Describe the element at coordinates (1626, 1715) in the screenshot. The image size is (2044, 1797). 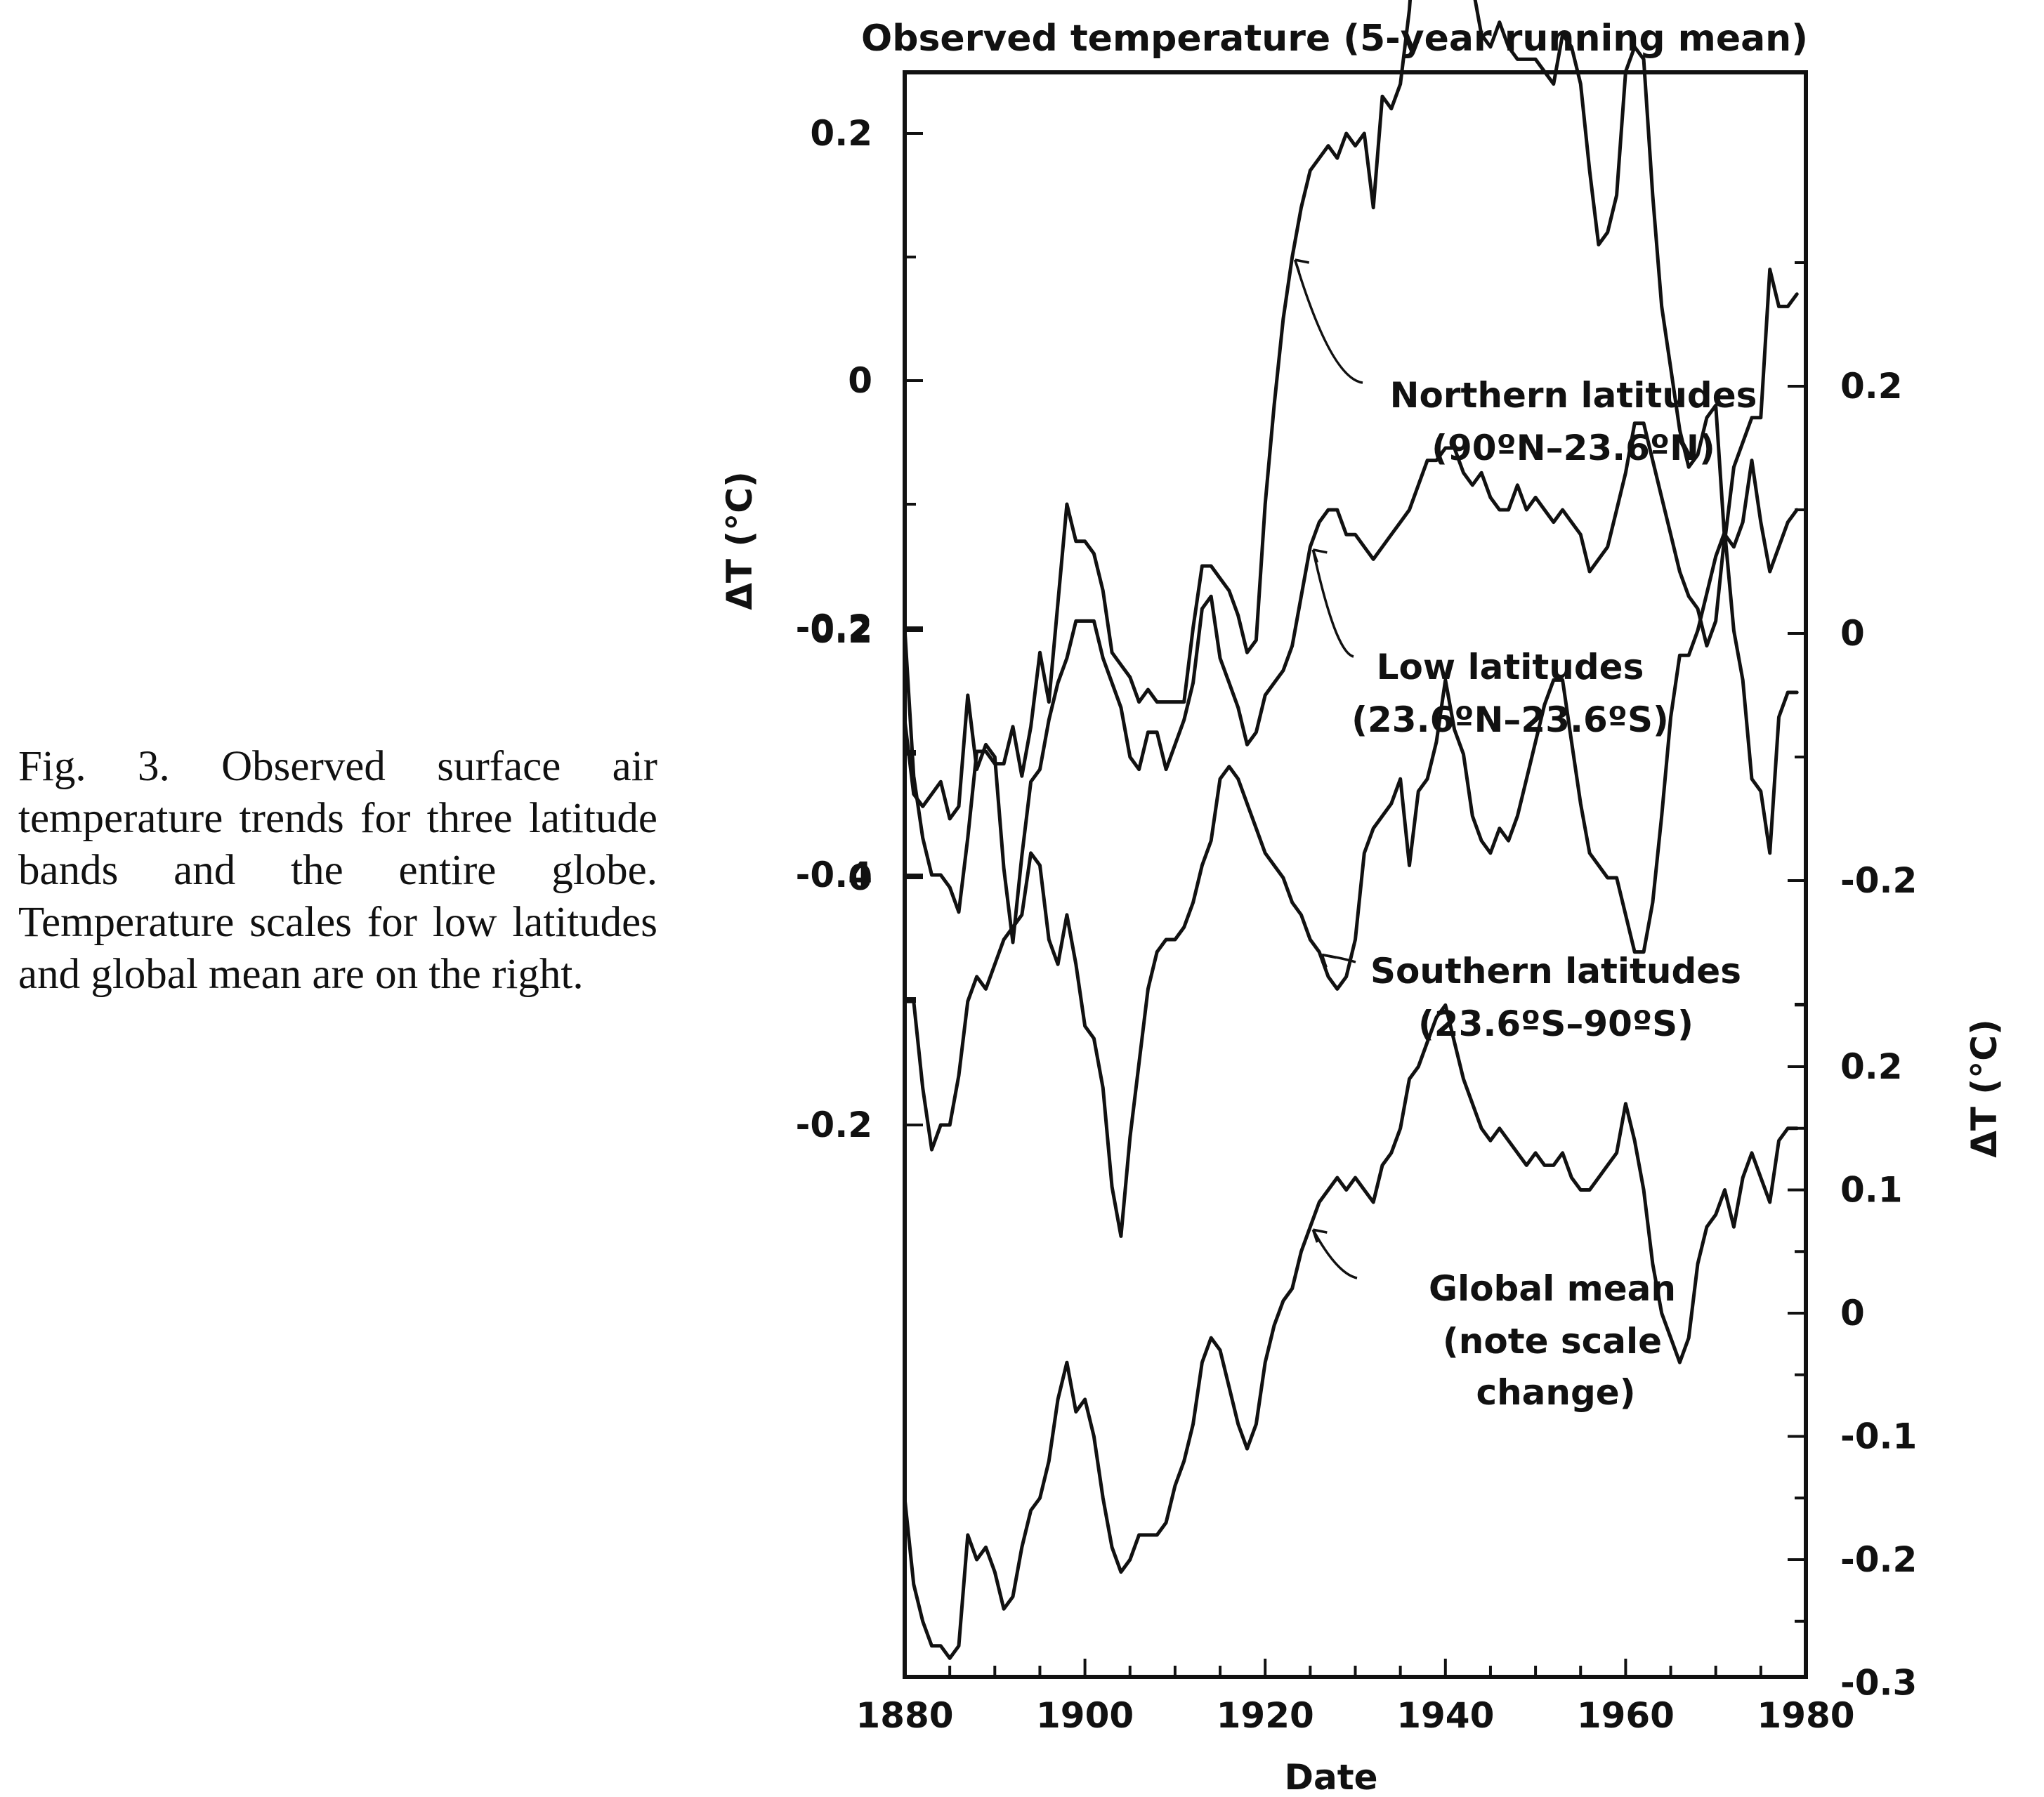
I see `x-tick-label: 1960` at that location.